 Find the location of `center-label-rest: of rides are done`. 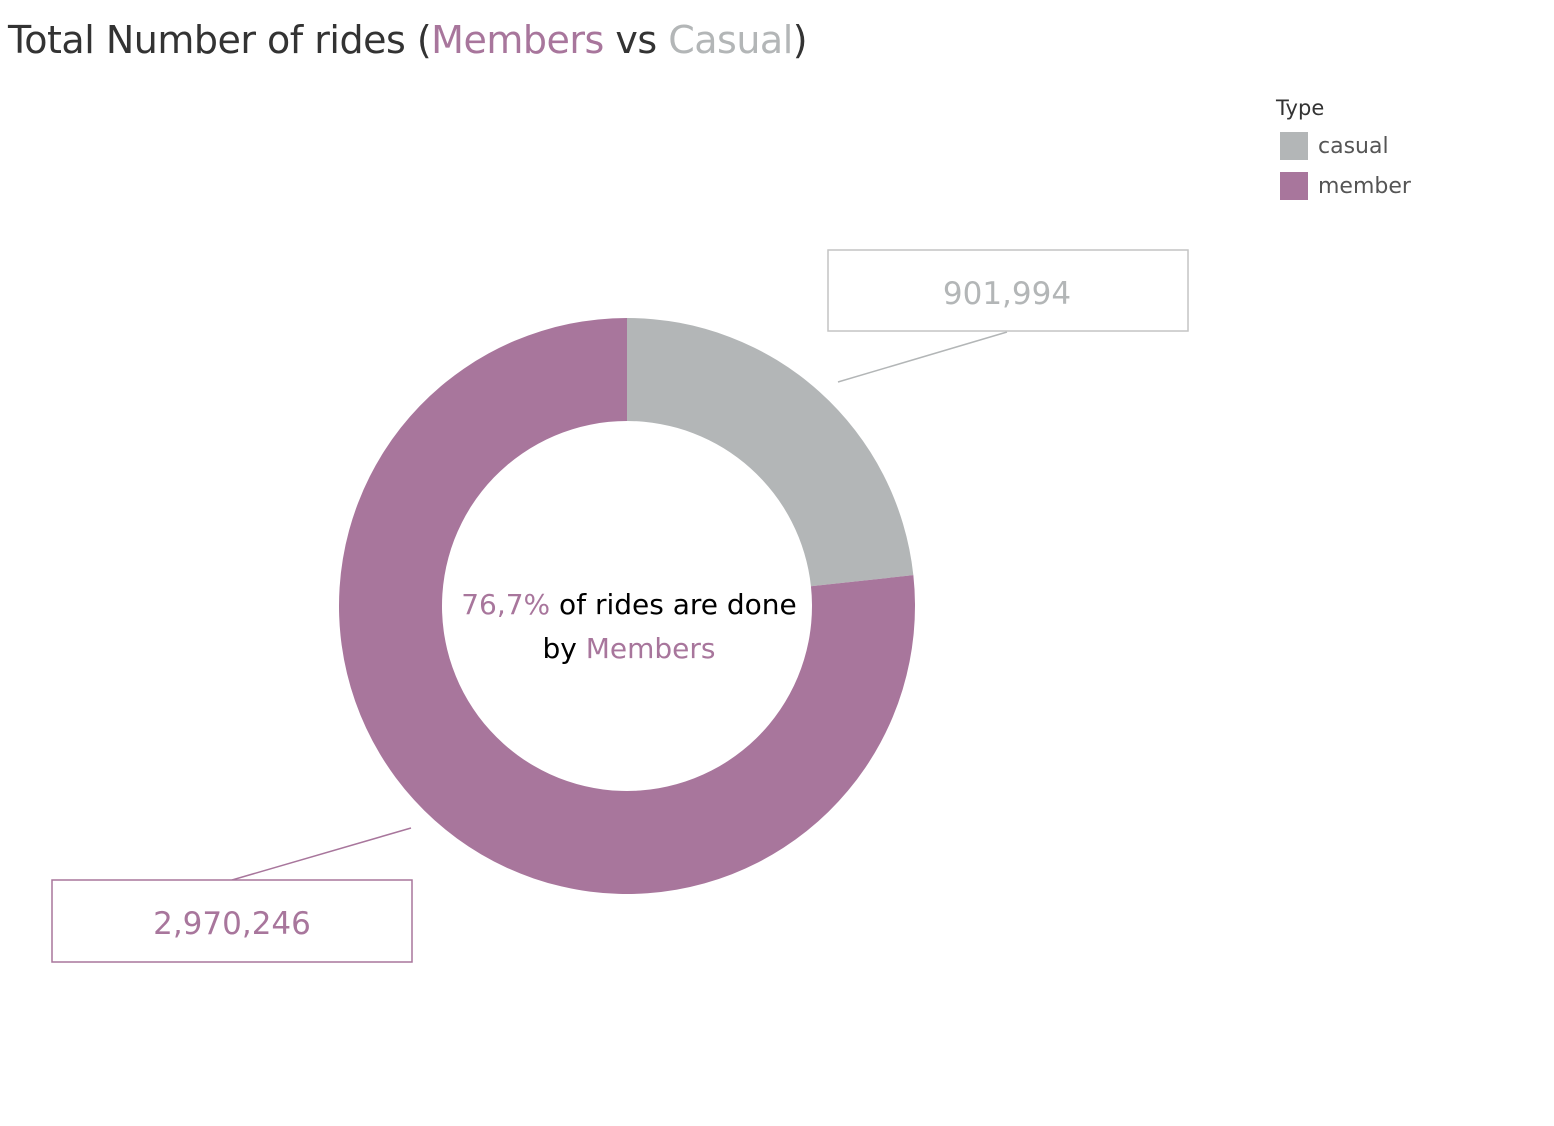

center-label-rest: of rides are done is located at coordinates (673, 604).